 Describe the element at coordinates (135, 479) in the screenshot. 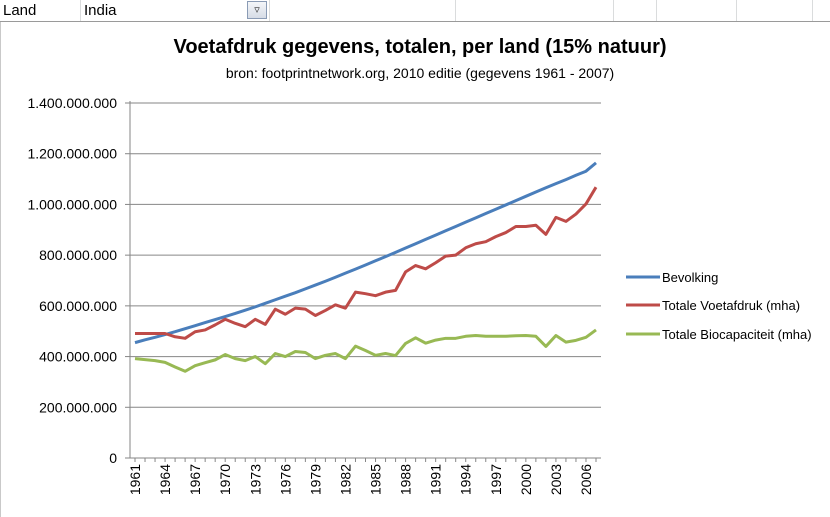

I see `x-tick-label: 1961` at that location.